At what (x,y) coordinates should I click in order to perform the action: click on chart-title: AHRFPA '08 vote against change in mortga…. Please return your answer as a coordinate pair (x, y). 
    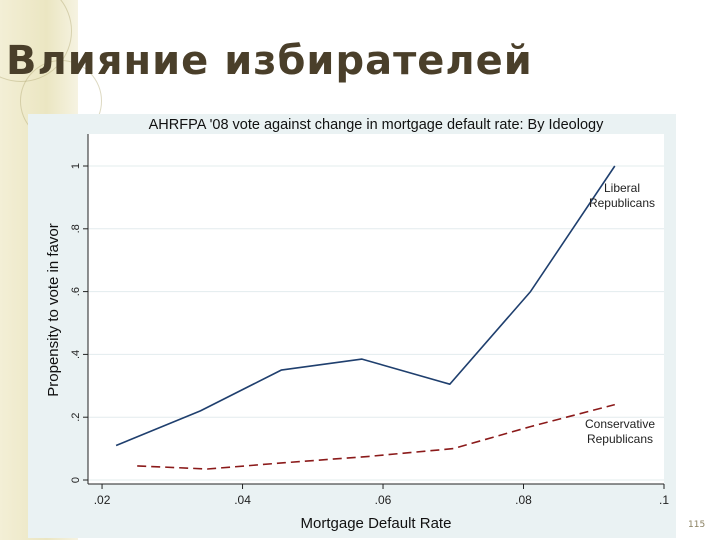
    Looking at the image, I should click on (376, 125).